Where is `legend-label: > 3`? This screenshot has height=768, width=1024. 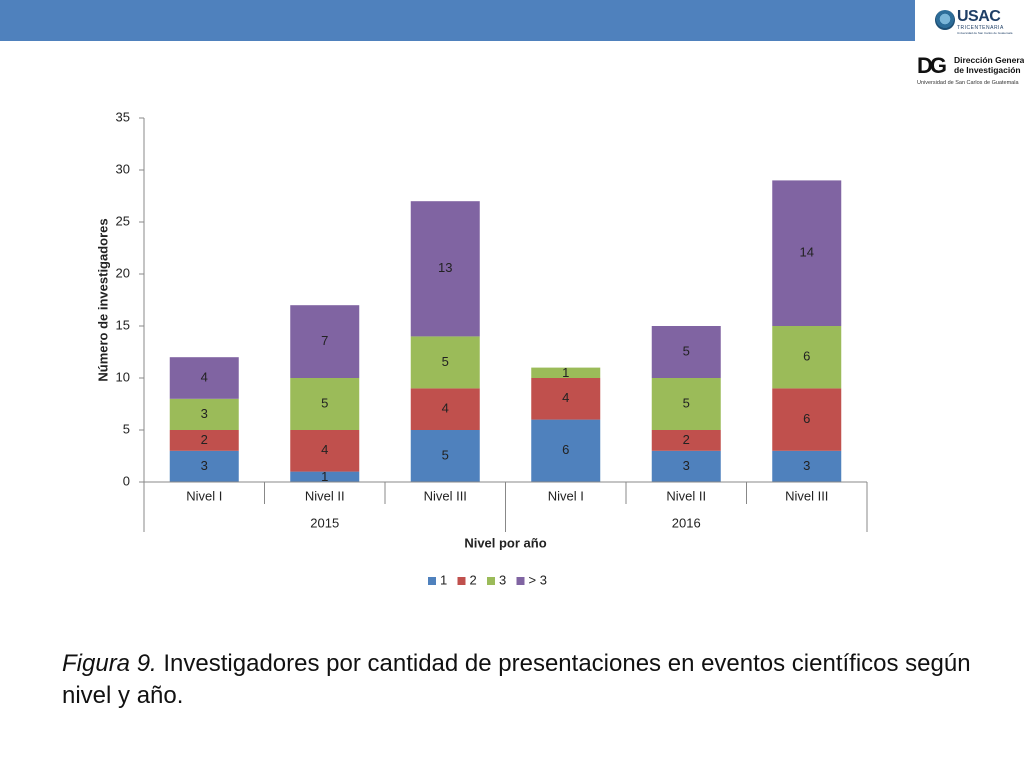
legend-label: > 3 is located at coordinates (538, 579).